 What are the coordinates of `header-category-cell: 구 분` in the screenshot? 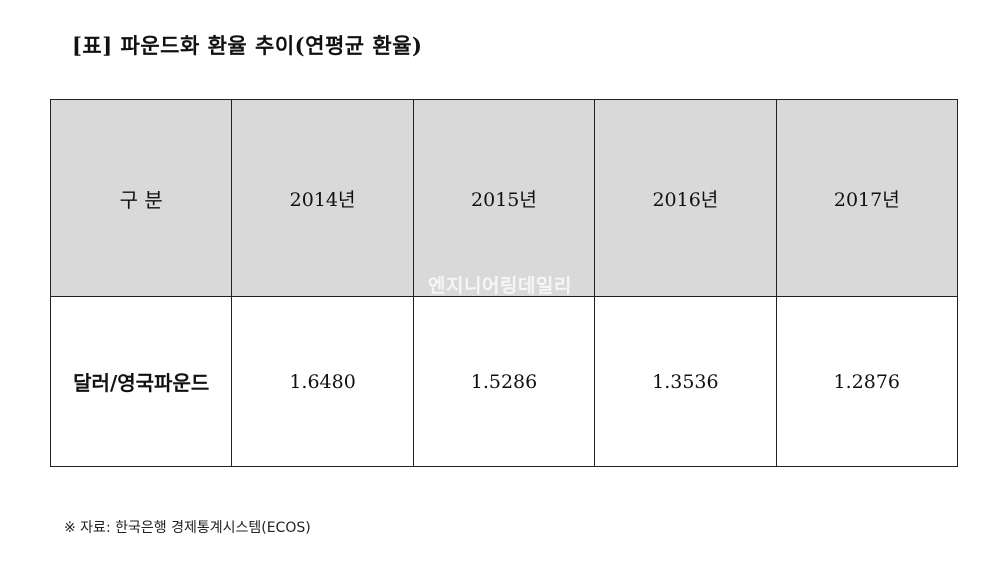 It's located at (141, 198).